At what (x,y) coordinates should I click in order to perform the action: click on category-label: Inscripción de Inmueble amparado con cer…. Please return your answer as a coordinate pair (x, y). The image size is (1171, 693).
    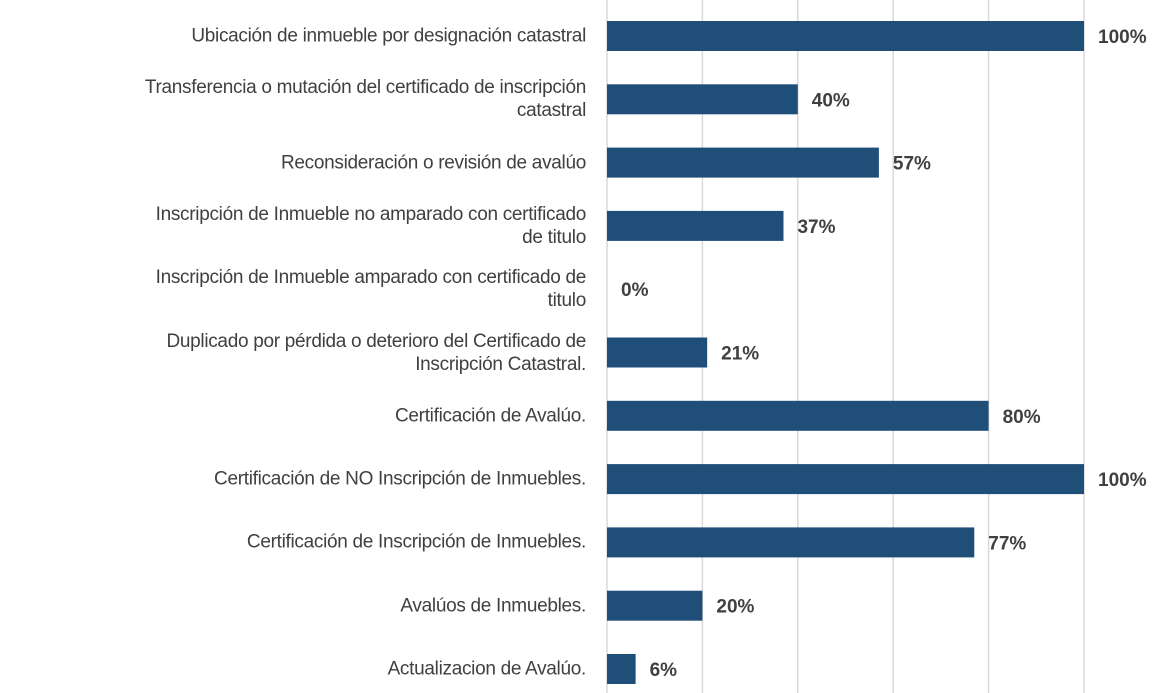
    Looking at the image, I should click on (371, 289).